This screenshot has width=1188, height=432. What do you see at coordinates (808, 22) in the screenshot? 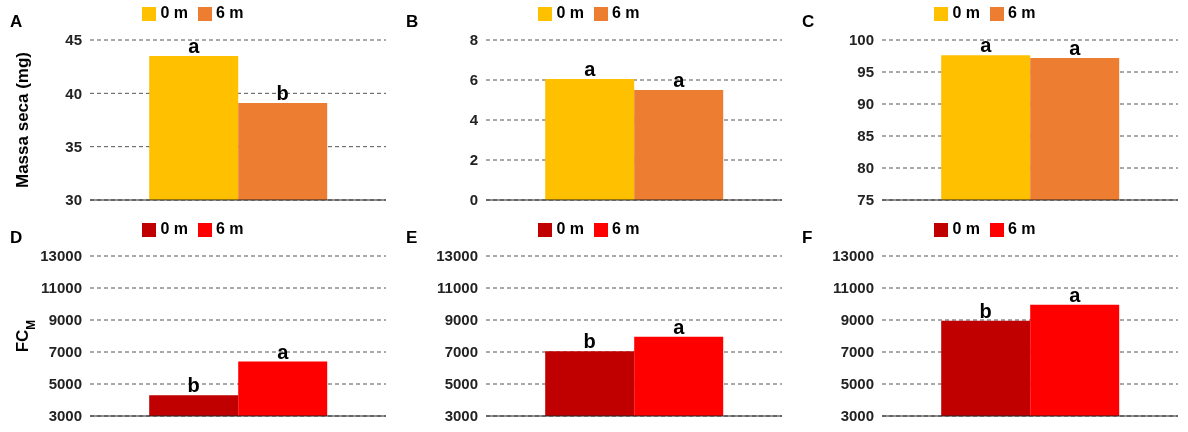
I see `chart-title: C` at bounding box center [808, 22].